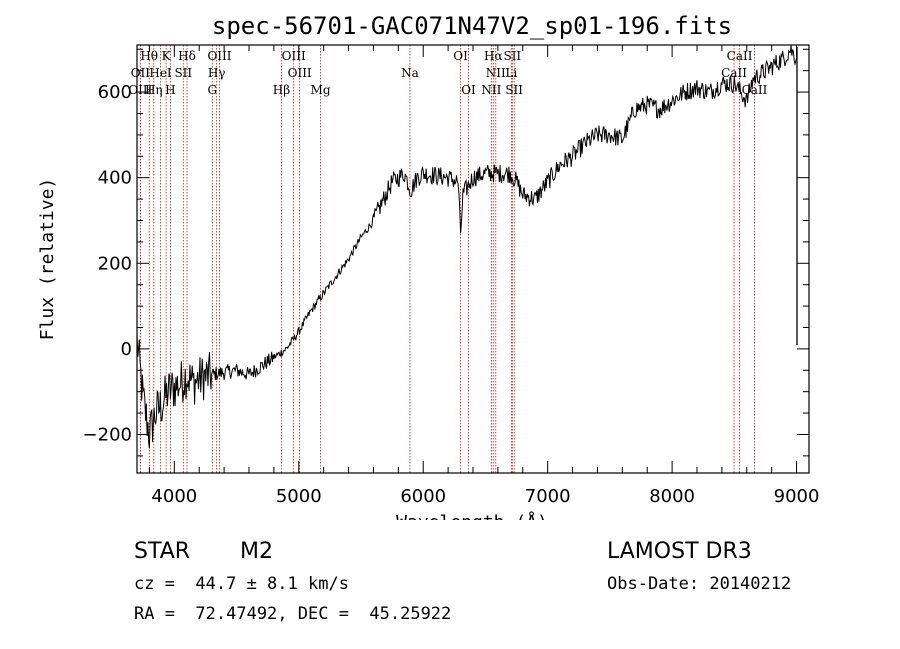 The image size is (900, 649). I want to click on spectral-line-label: Hα, so click(493, 56).